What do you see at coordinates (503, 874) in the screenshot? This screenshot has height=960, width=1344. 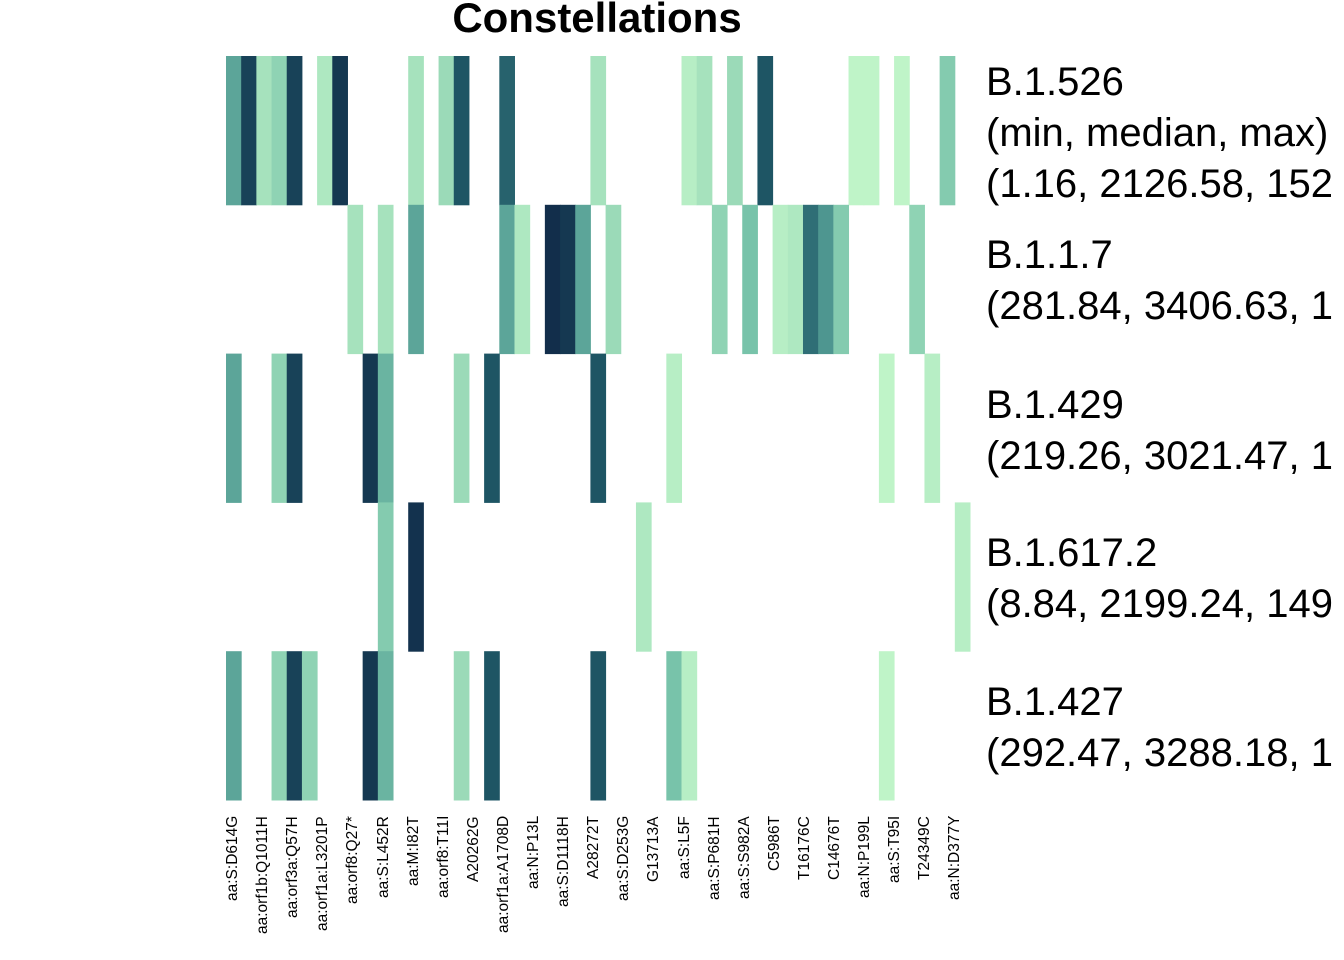 I see `column-label: aa:orf1a:A1708D` at bounding box center [503, 874].